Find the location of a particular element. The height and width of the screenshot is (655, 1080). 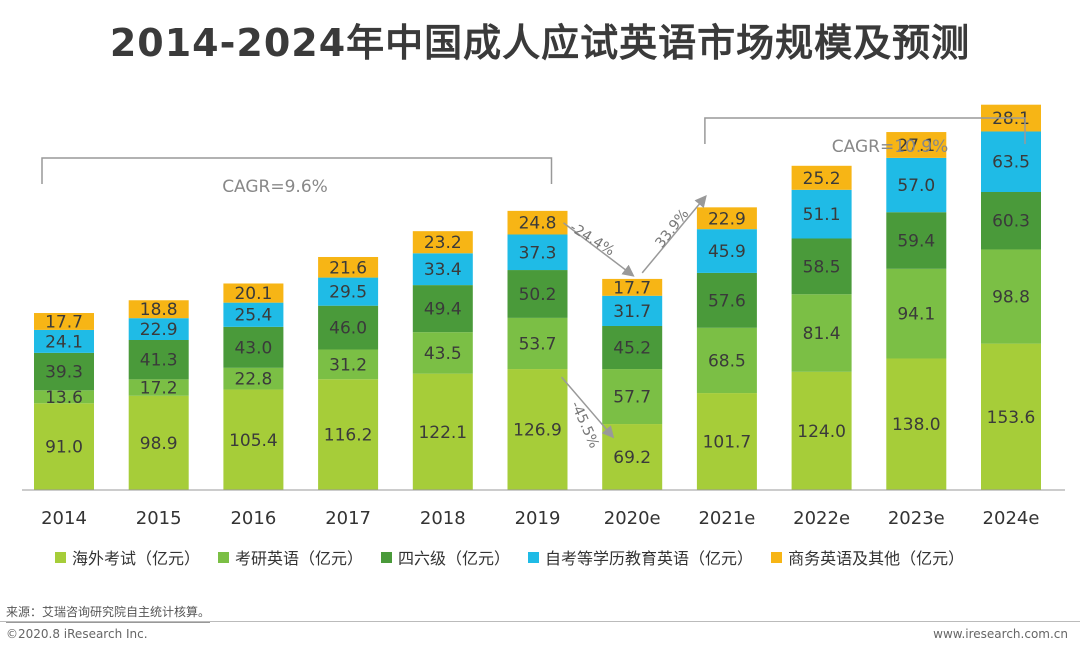

data-label: 41.3 is located at coordinates (159, 361).